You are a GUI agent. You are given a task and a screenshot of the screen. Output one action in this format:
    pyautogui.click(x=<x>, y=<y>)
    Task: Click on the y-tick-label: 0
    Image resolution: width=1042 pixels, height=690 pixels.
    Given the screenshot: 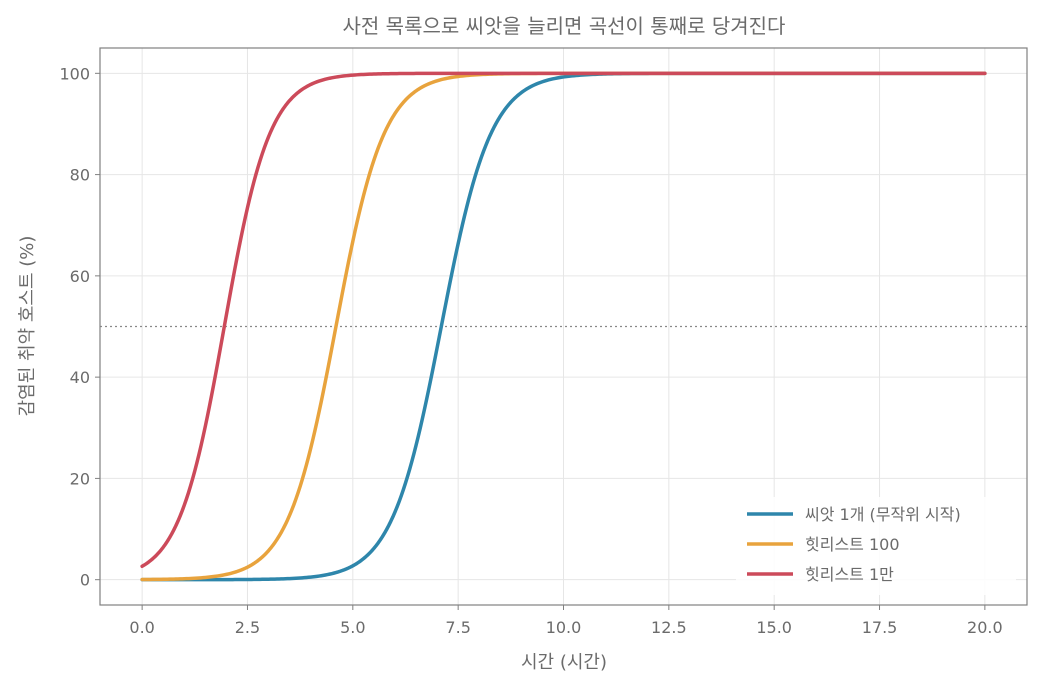 What is the action you would take?
    pyautogui.click(x=85, y=580)
    